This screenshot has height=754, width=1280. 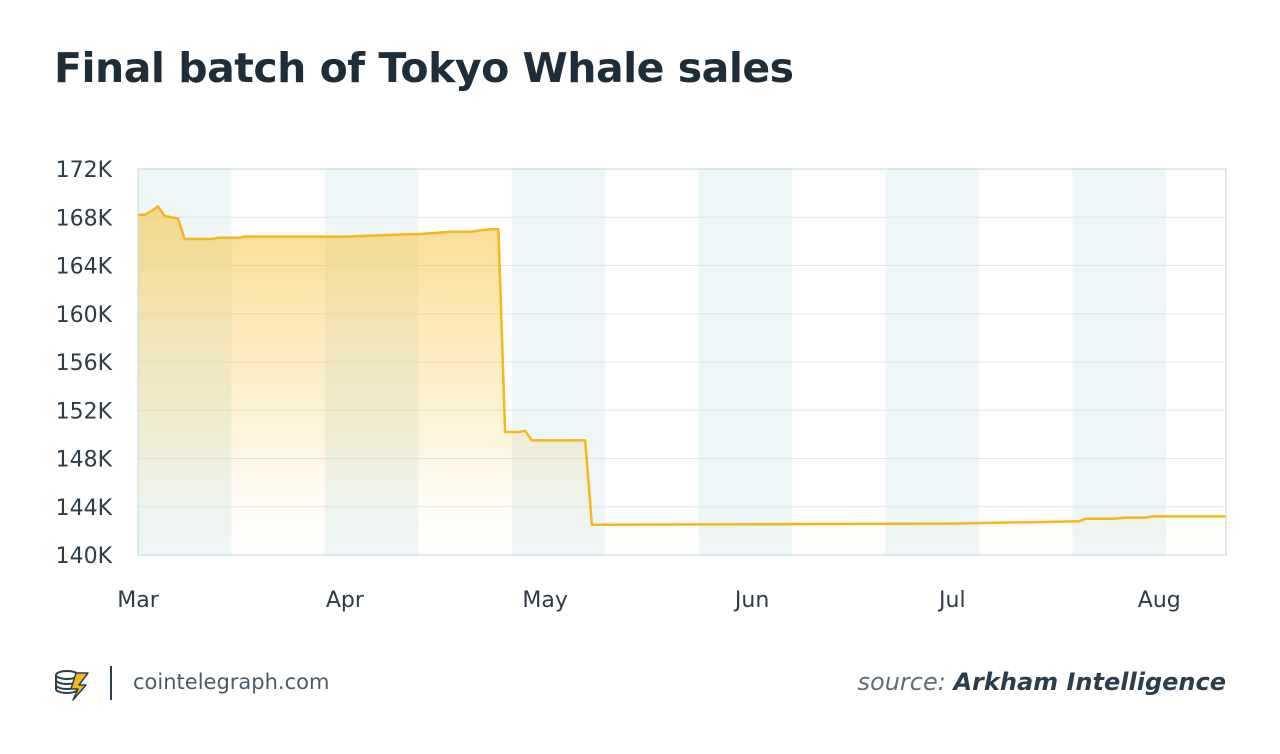 I want to click on x-tick-label: Jul, so click(x=951, y=600).